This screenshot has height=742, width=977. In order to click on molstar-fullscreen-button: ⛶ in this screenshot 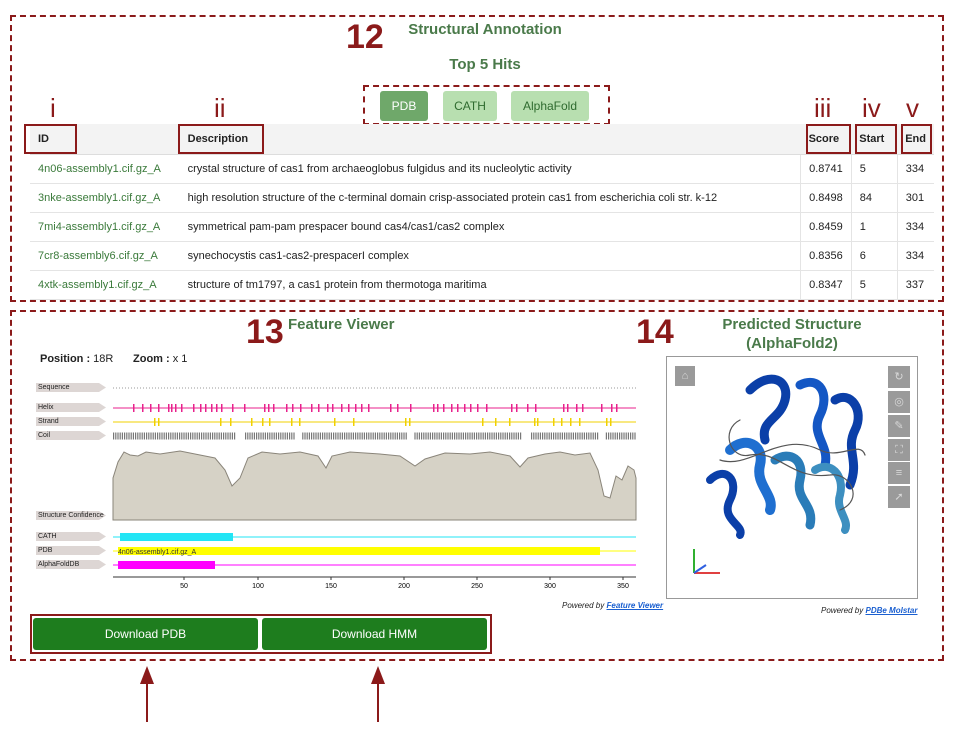, I will do `click(899, 450)`.